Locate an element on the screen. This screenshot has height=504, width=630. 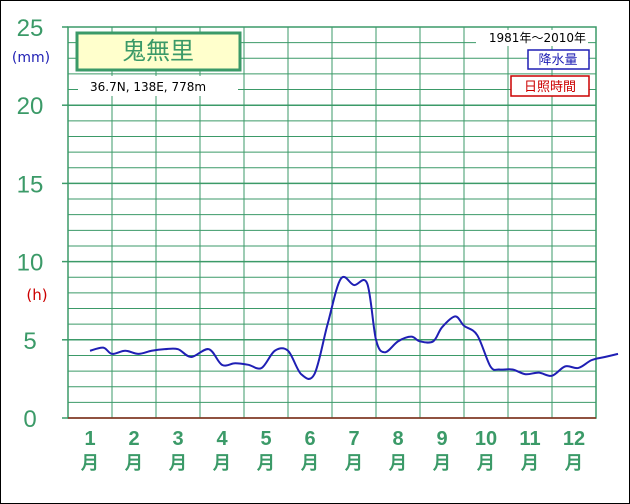
station-name-box is located at coordinates (158, 51).